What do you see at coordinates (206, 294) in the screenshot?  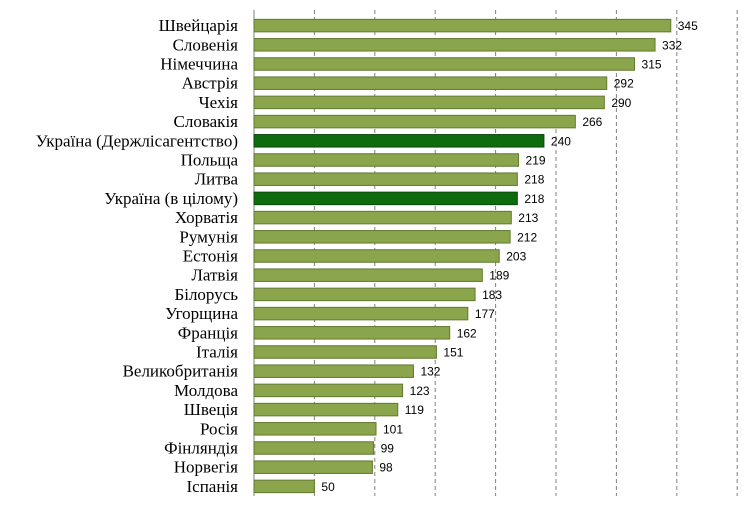 I see `category-label: Білорусь` at bounding box center [206, 294].